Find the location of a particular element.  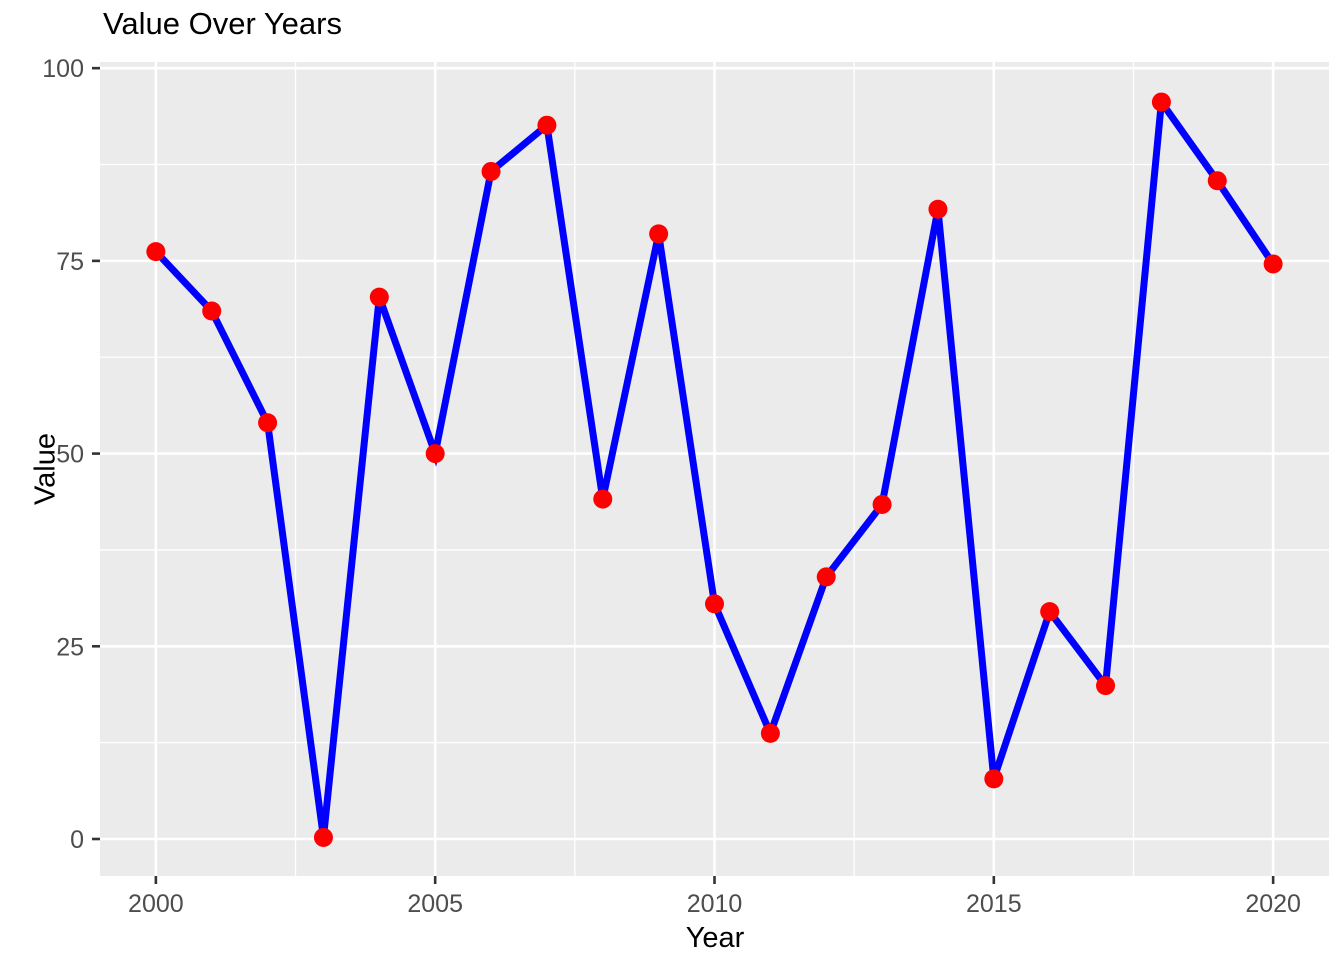

y-axis-title: Value is located at coordinates (45, 469).